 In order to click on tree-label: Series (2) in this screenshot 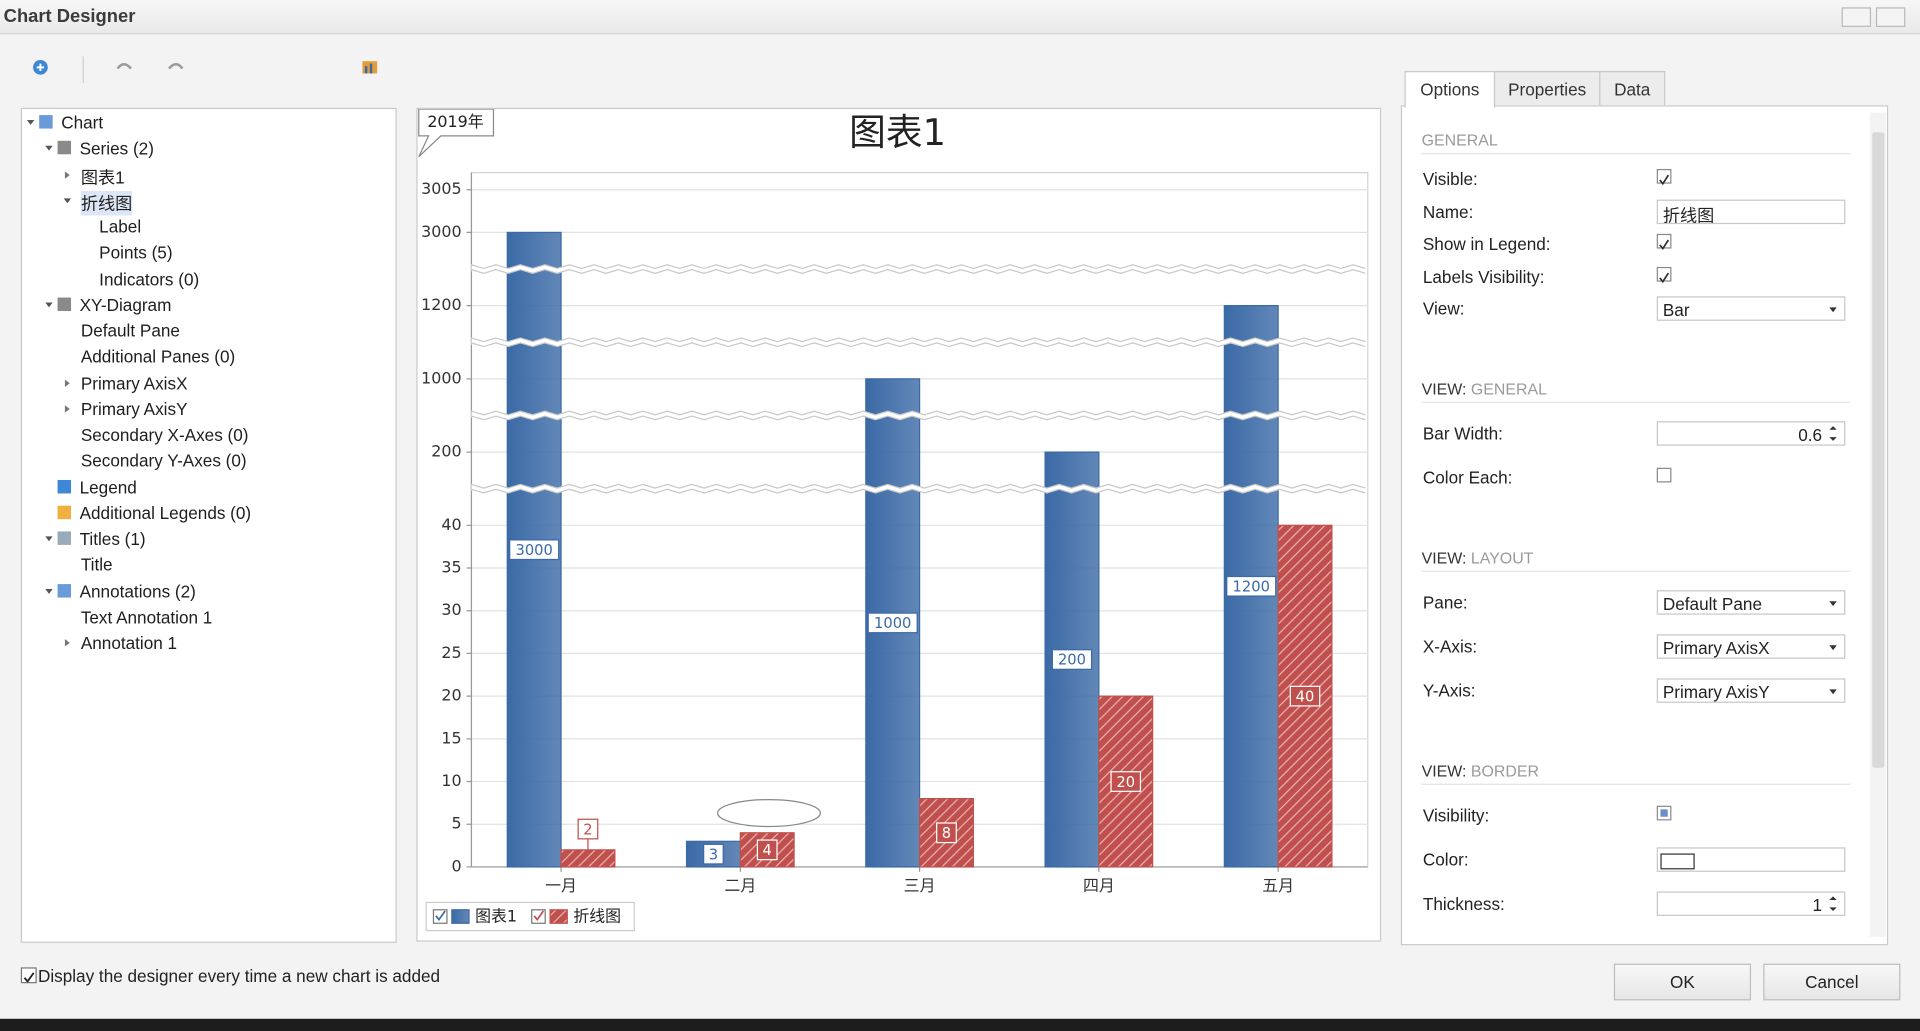, I will do `click(116, 148)`.